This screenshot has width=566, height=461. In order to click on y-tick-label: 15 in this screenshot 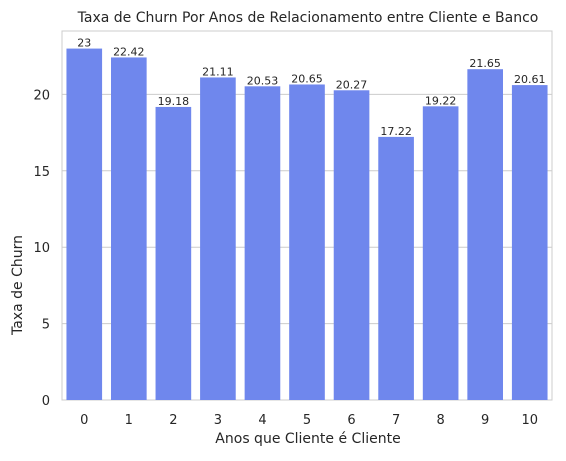, I will do `click(41, 172)`.